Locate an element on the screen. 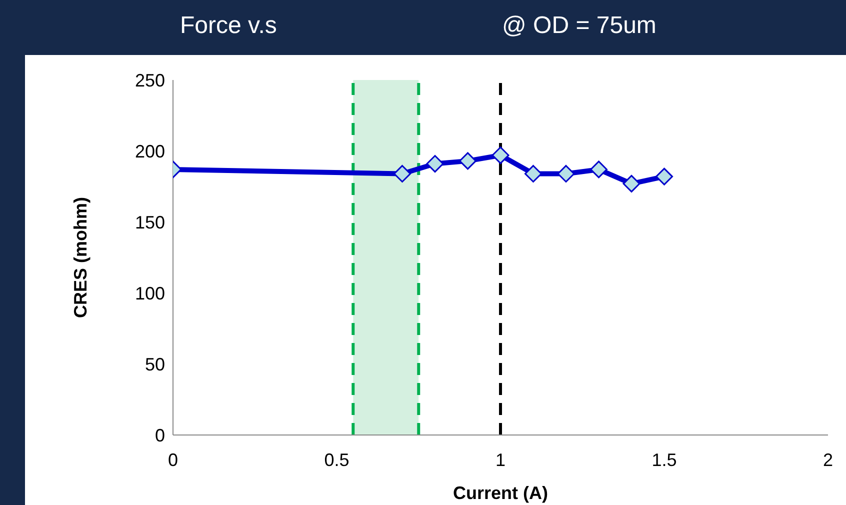  x-tick-label: 1 is located at coordinates (500, 460).